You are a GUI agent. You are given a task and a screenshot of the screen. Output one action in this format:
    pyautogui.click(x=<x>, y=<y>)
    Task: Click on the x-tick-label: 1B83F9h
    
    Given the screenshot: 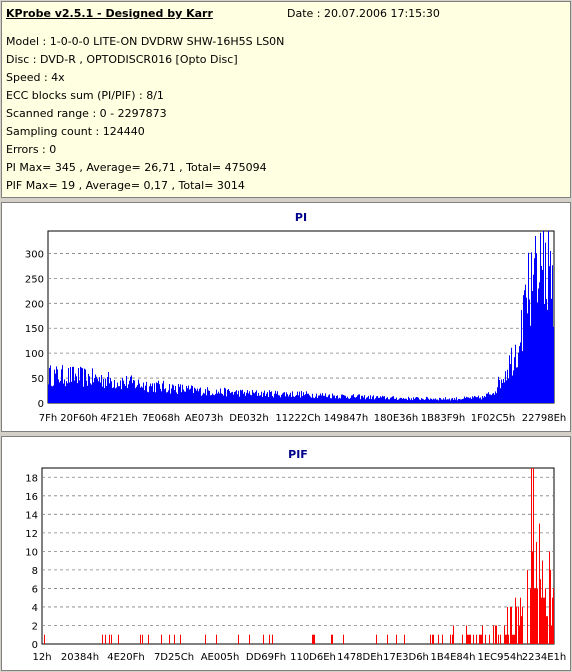 What is the action you would take?
    pyautogui.click(x=443, y=418)
    